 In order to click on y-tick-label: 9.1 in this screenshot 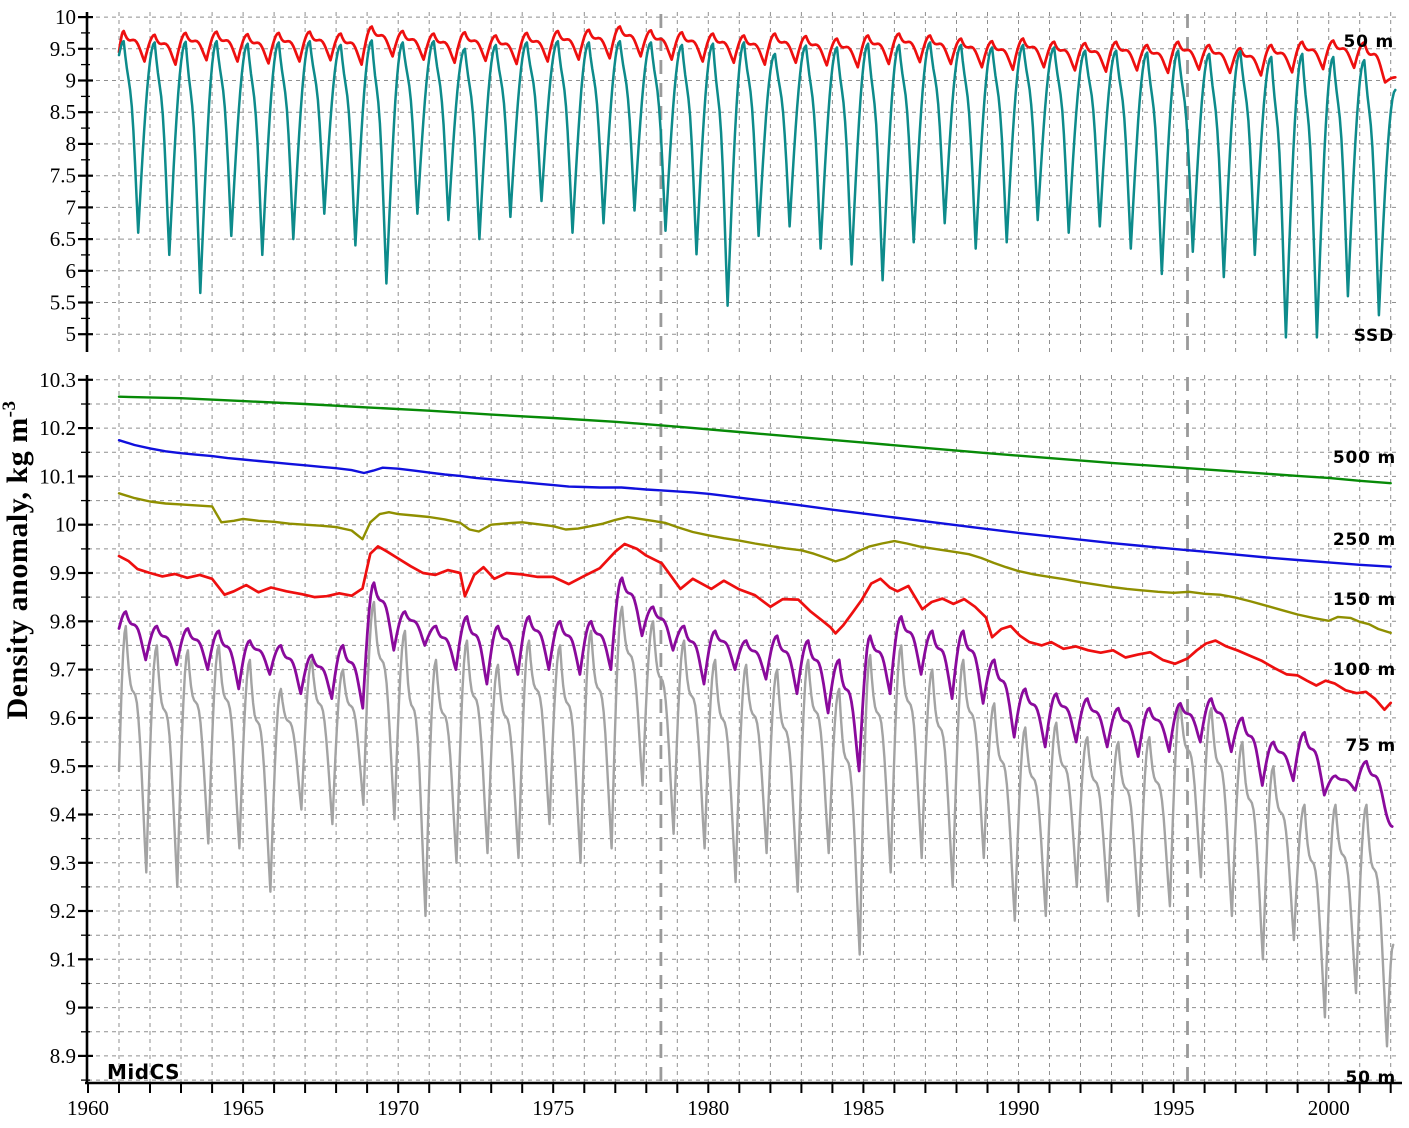, I will do `click(63, 959)`.